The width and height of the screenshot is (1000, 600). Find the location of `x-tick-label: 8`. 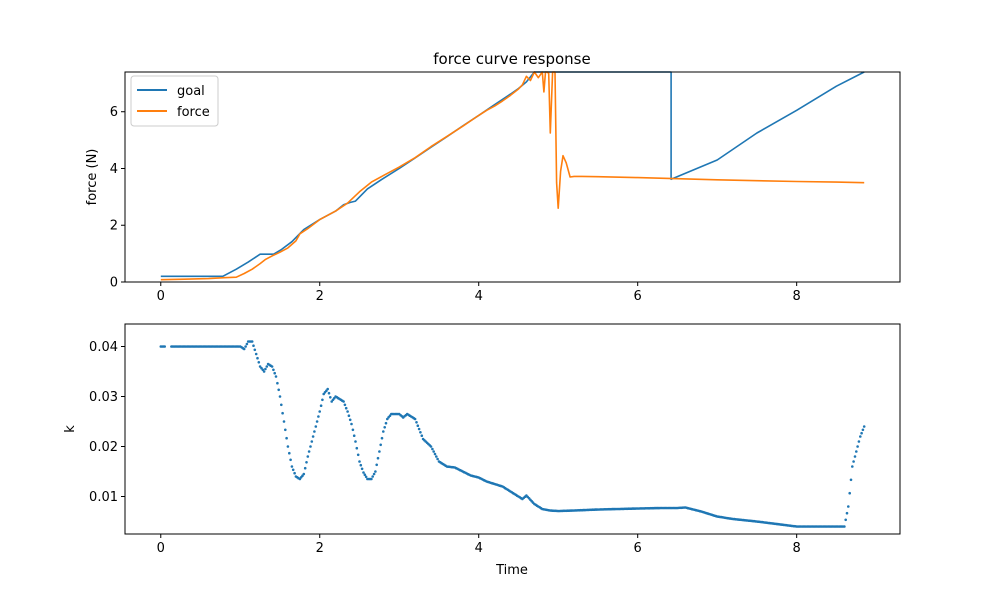

x-tick-label: 8 is located at coordinates (797, 548).